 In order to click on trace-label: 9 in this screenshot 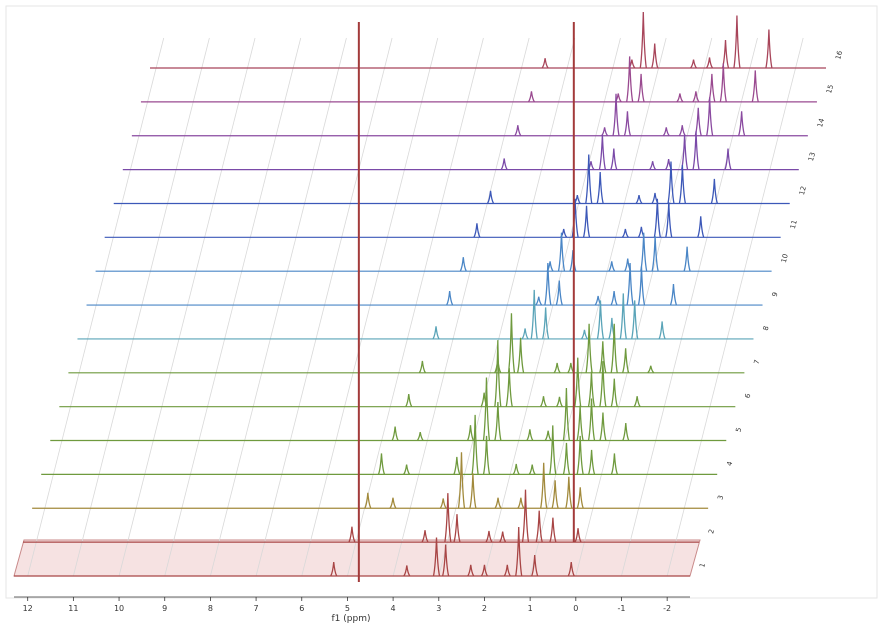, I will do `click(775, 294)`.